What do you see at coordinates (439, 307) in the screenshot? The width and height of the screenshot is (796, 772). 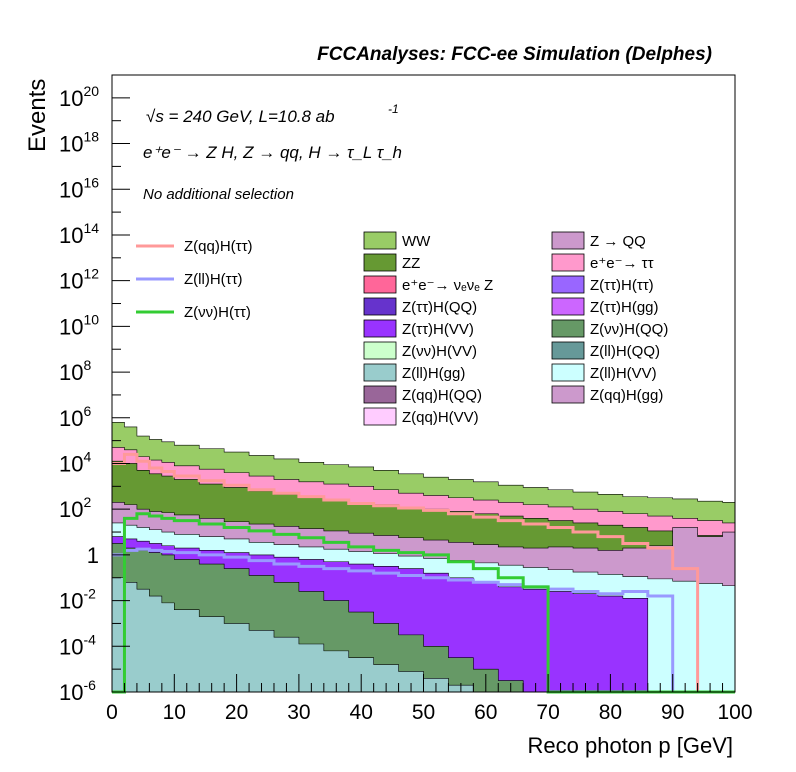 I see `legend-label: Z(ττ)H(QQ)` at bounding box center [439, 307].